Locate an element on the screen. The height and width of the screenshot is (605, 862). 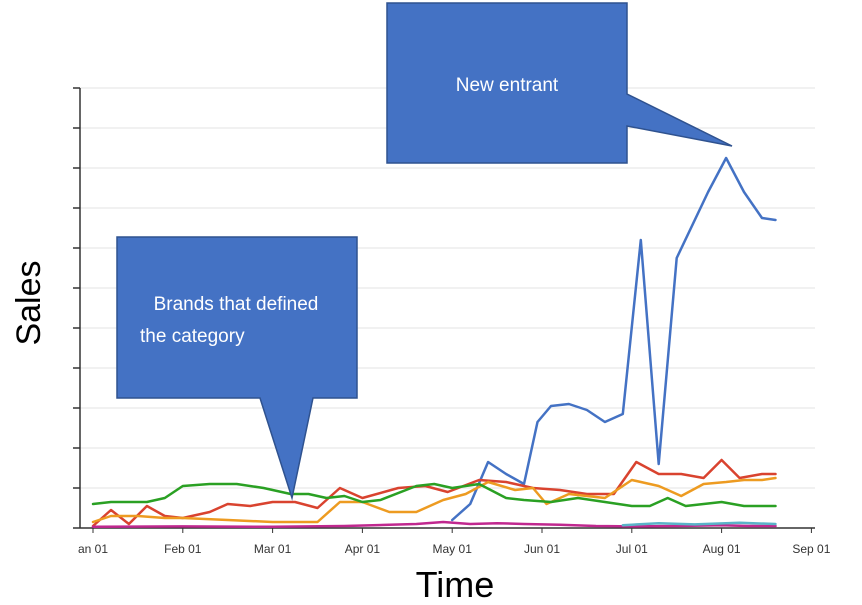
x-tick-label: Jun 01 is located at coordinates (542, 549).